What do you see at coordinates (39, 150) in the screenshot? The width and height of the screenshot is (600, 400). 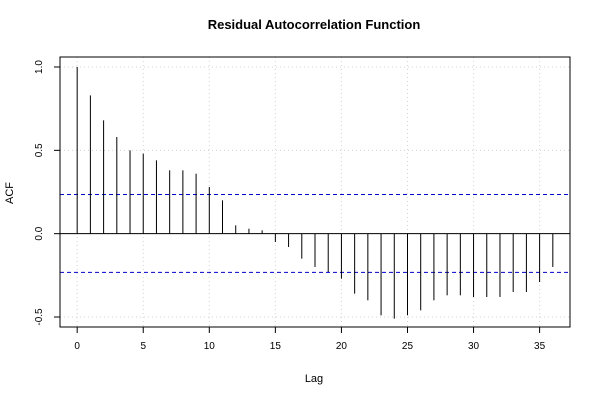 I see `y-tick-label-2: 0.5` at bounding box center [39, 150].